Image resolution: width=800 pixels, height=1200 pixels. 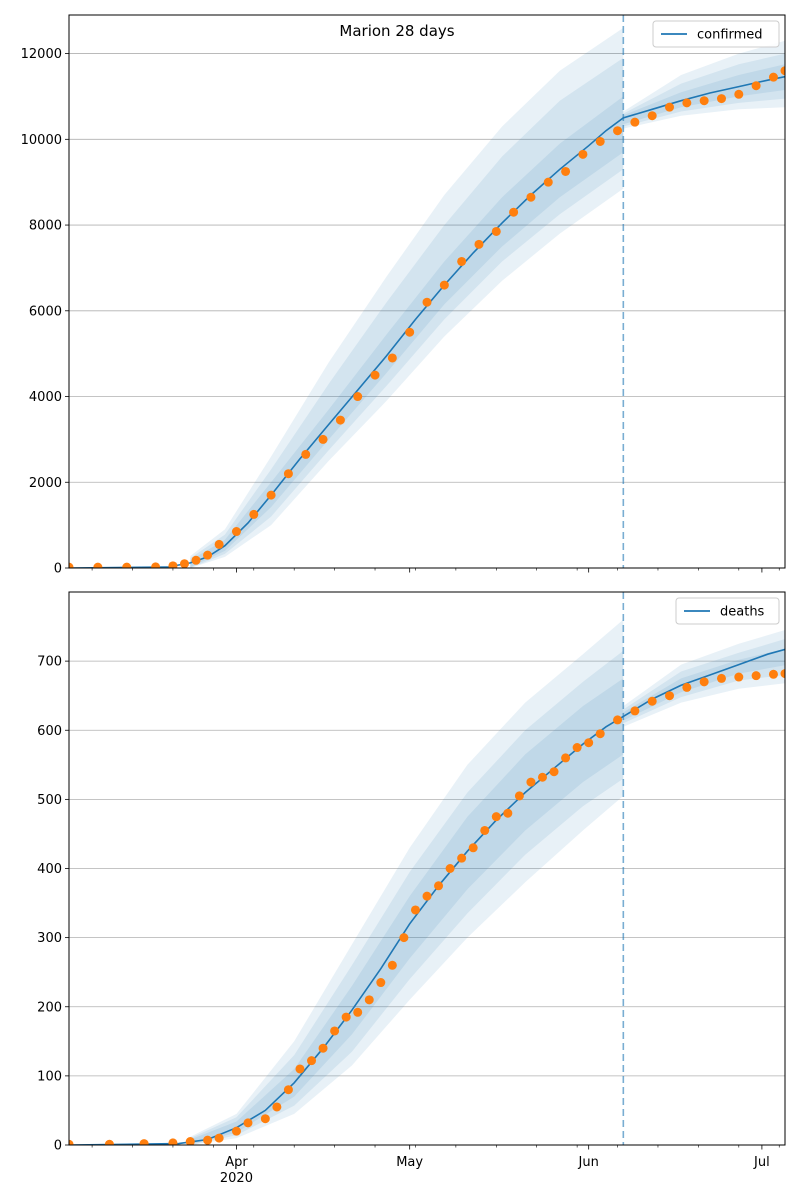 What do you see at coordinates (236, 1178) in the screenshot?
I see `x-tick-sublabel: 2020` at bounding box center [236, 1178].